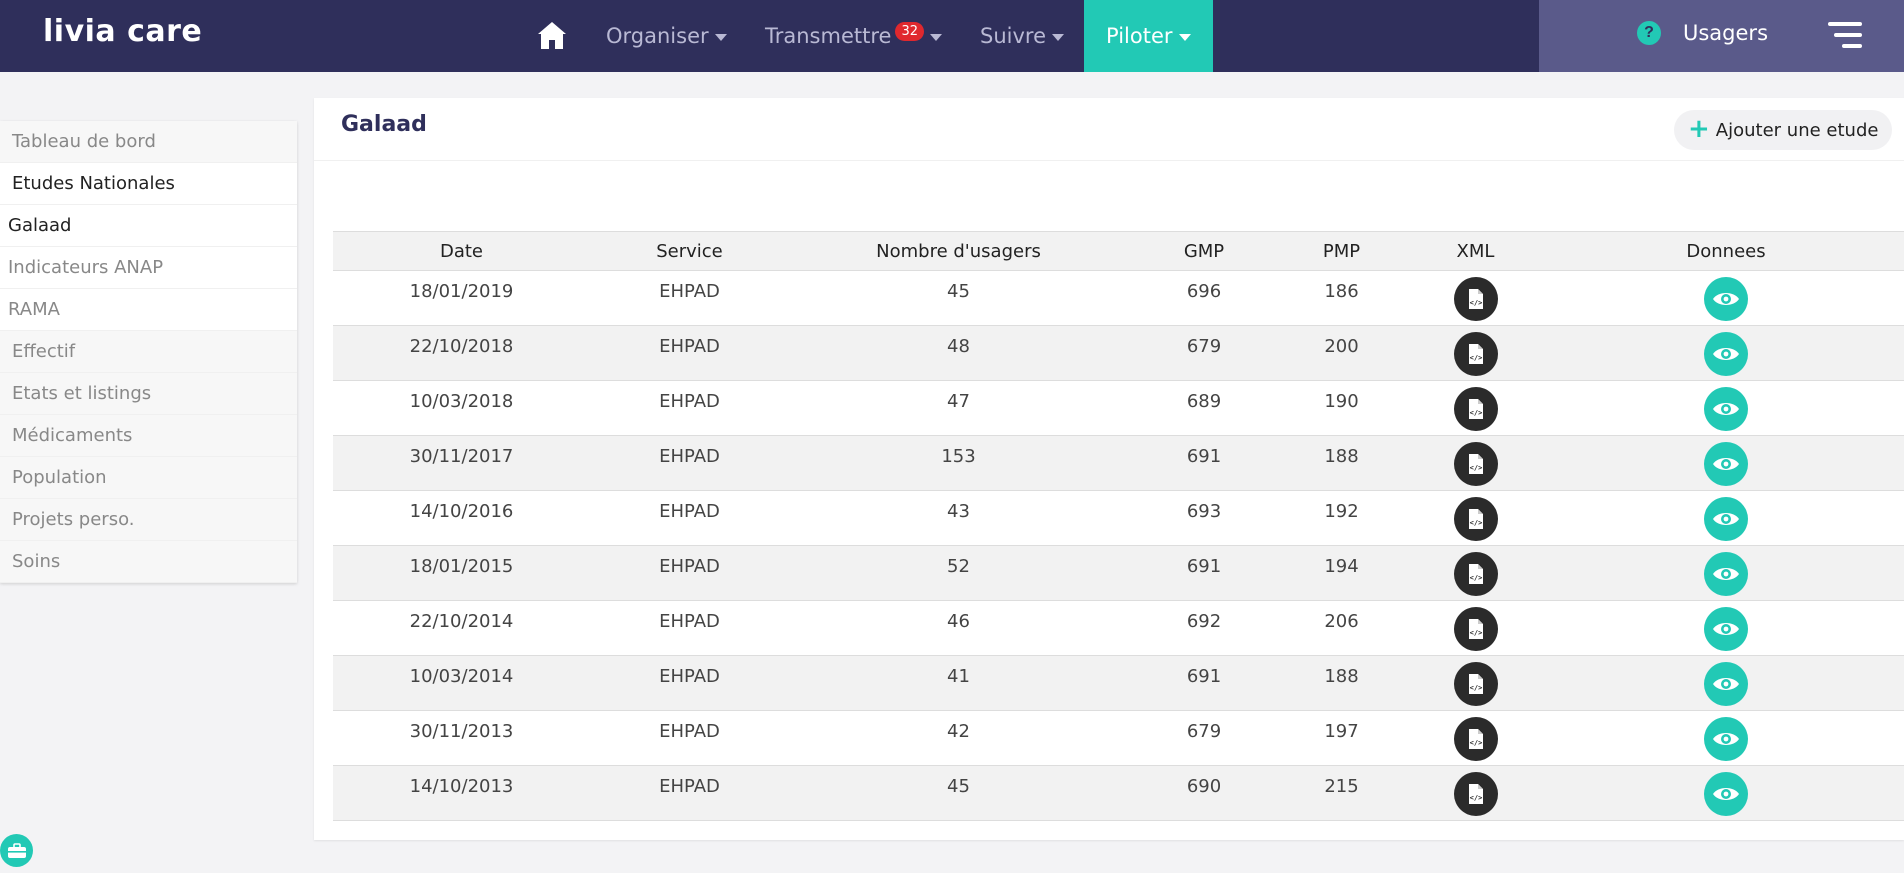  What do you see at coordinates (40, 225) in the screenshot?
I see `sidebar-item-label: Galaad` at bounding box center [40, 225].